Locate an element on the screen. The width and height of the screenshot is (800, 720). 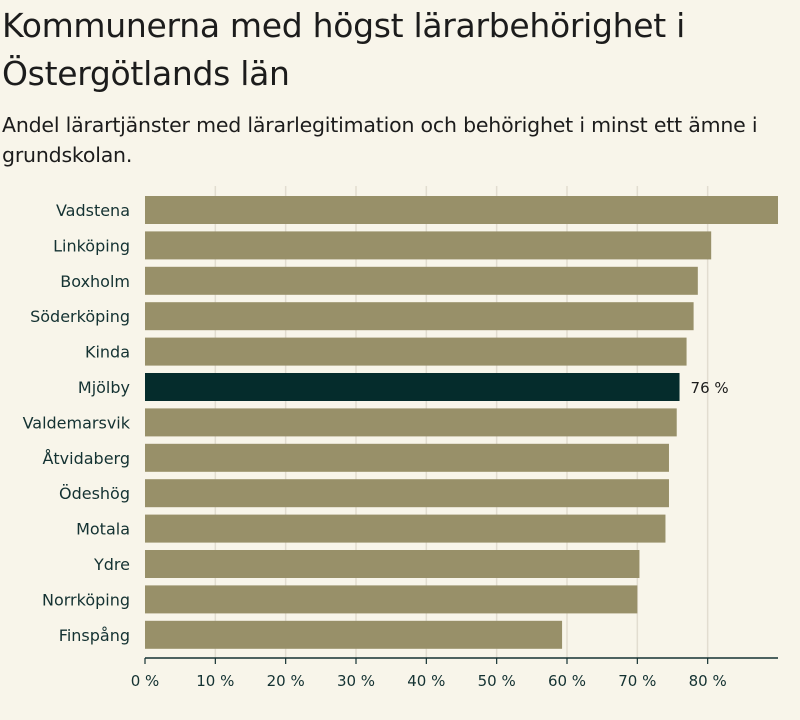
x-axis: 0 % 10 % 20 % 30 % 40 % 50 % 60 % 70 % 80 % is located at coordinates (454, 673).